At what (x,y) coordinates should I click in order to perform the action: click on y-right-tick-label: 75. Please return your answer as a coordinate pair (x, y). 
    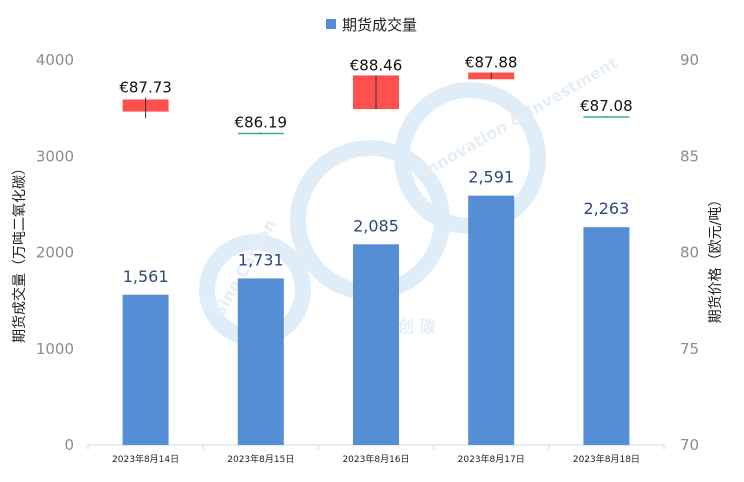
    Looking at the image, I should click on (689, 349).